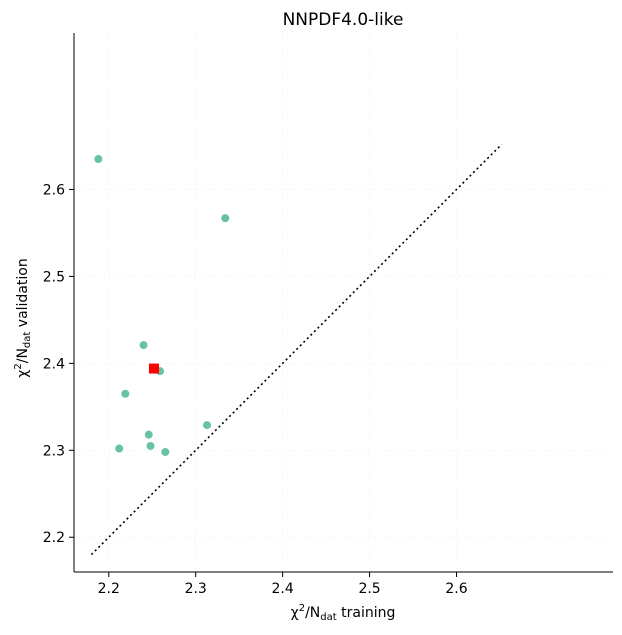 This screenshot has height=635, width=622. I want to click on y-tick-label: 2.5, so click(54, 277).